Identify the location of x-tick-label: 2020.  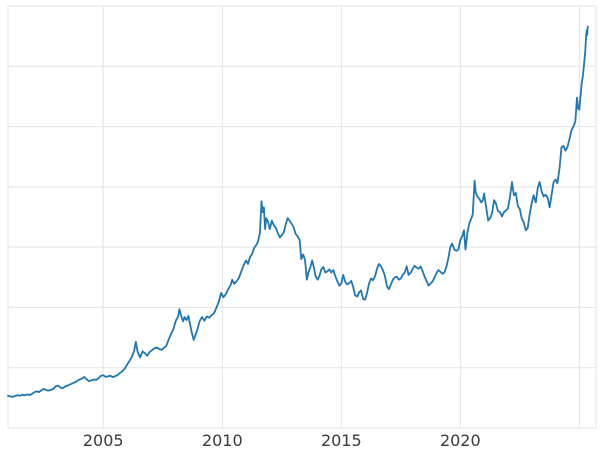
(460, 440).